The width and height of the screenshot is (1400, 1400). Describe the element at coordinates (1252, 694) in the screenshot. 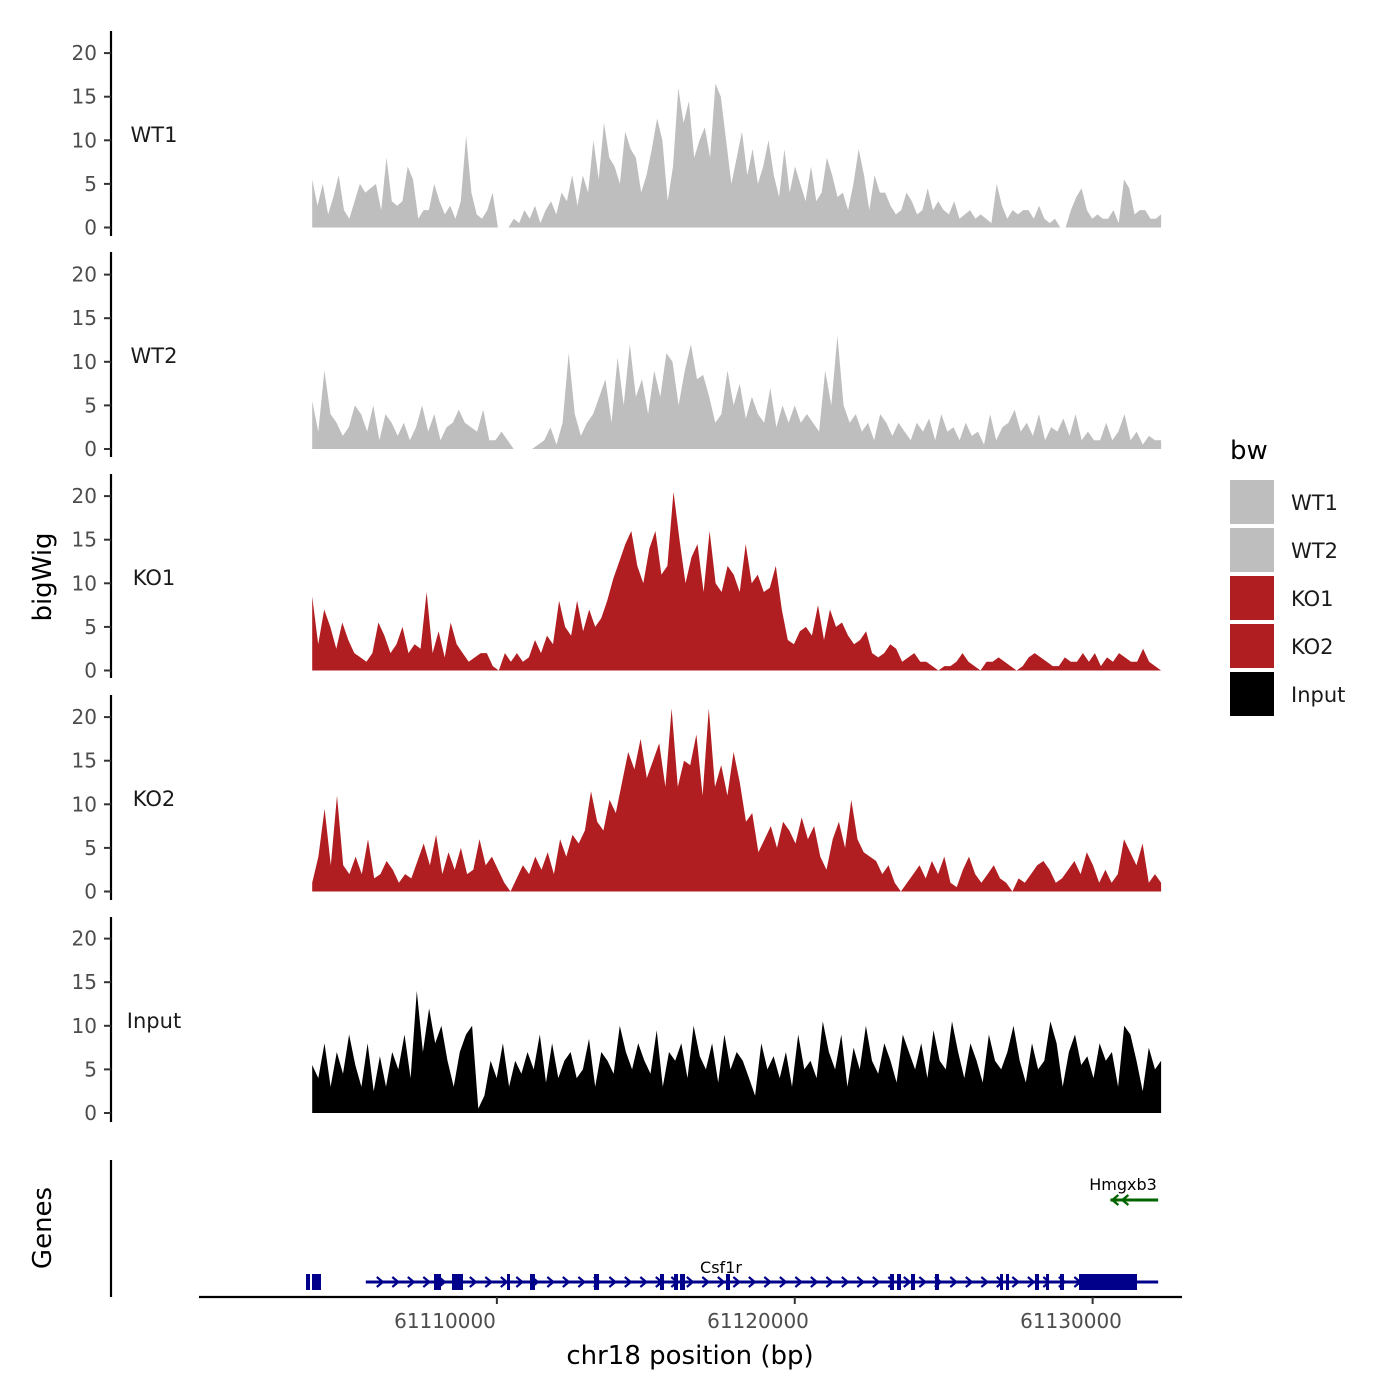

I see `legend-key-input` at that location.